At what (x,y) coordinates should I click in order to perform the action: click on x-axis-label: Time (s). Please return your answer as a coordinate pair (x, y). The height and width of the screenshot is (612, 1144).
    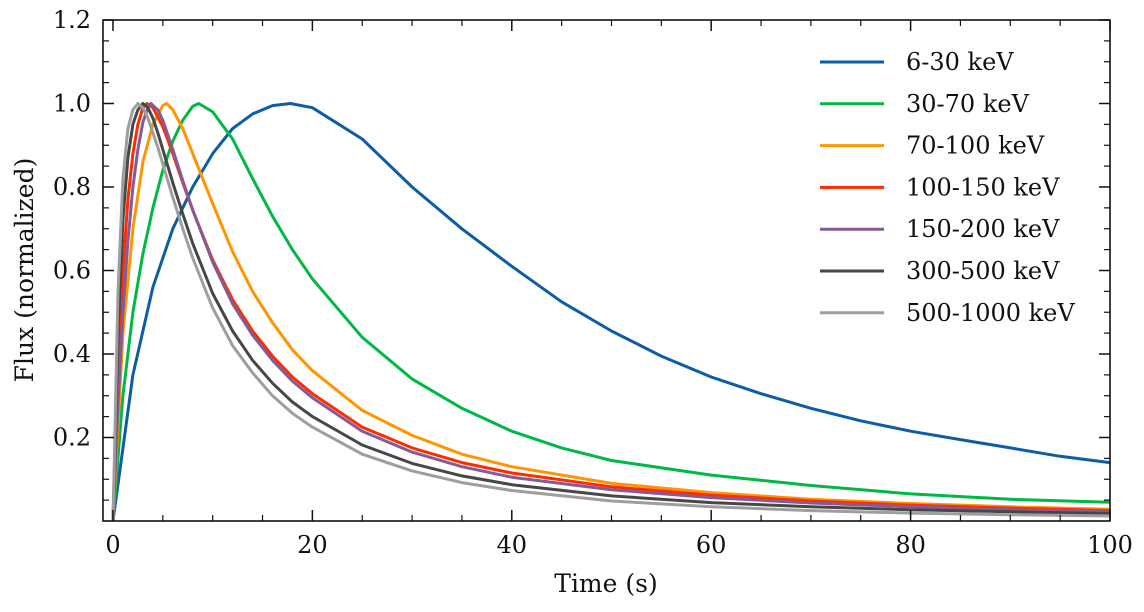
    Looking at the image, I should click on (605, 583).